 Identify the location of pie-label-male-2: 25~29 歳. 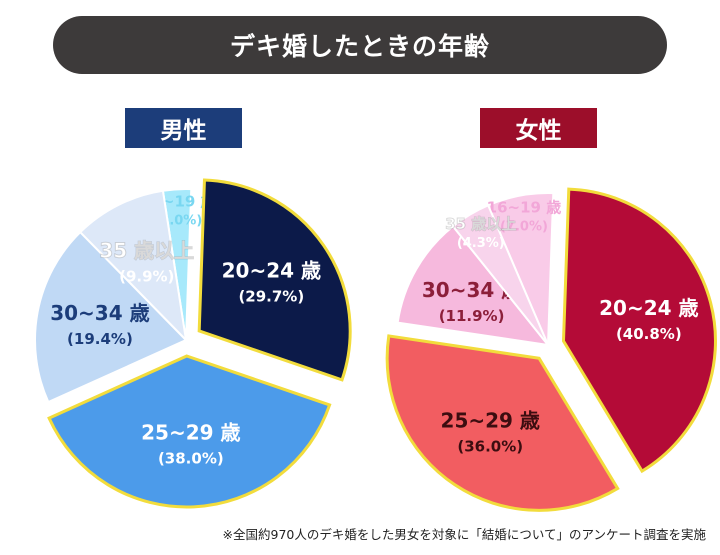
(190, 432).